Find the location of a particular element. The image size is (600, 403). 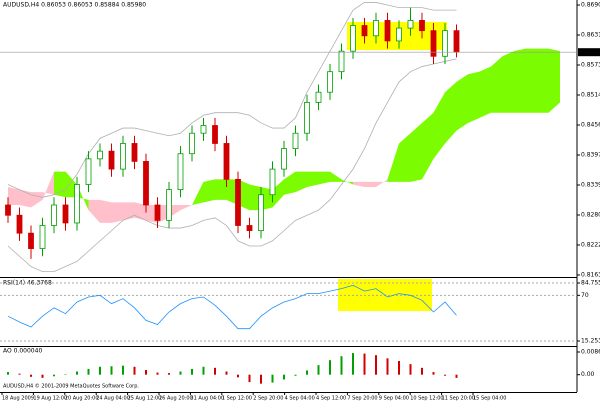

x-tick-label: 2 Sep 20:00 is located at coordinates (268, 399).